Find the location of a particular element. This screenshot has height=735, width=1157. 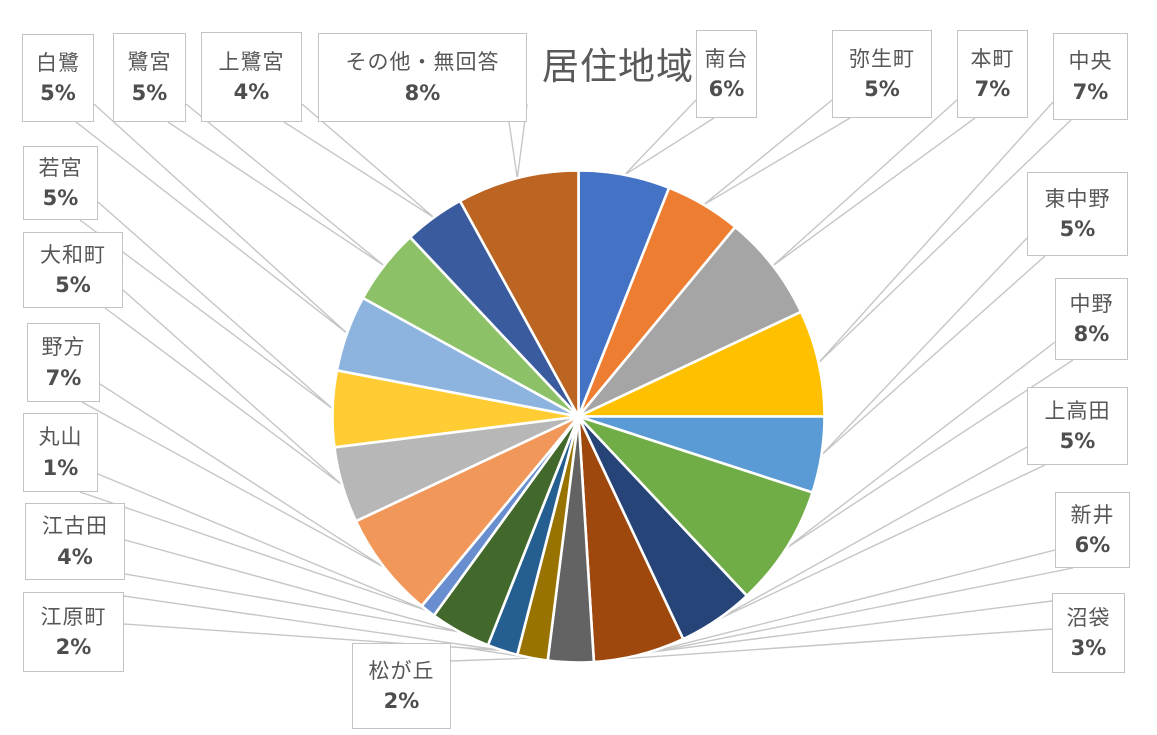

chart-title: 居住地域 is located at coordinates (618, 66).